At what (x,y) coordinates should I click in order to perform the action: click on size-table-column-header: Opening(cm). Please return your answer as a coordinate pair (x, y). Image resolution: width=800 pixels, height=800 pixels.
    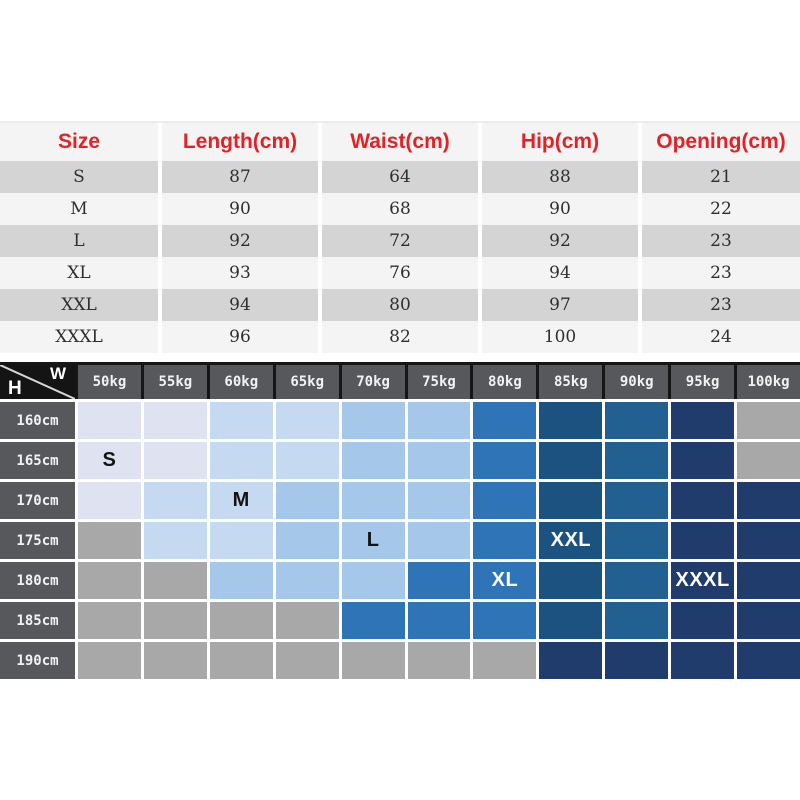
    Looking at the image, I should click on (721, 142).